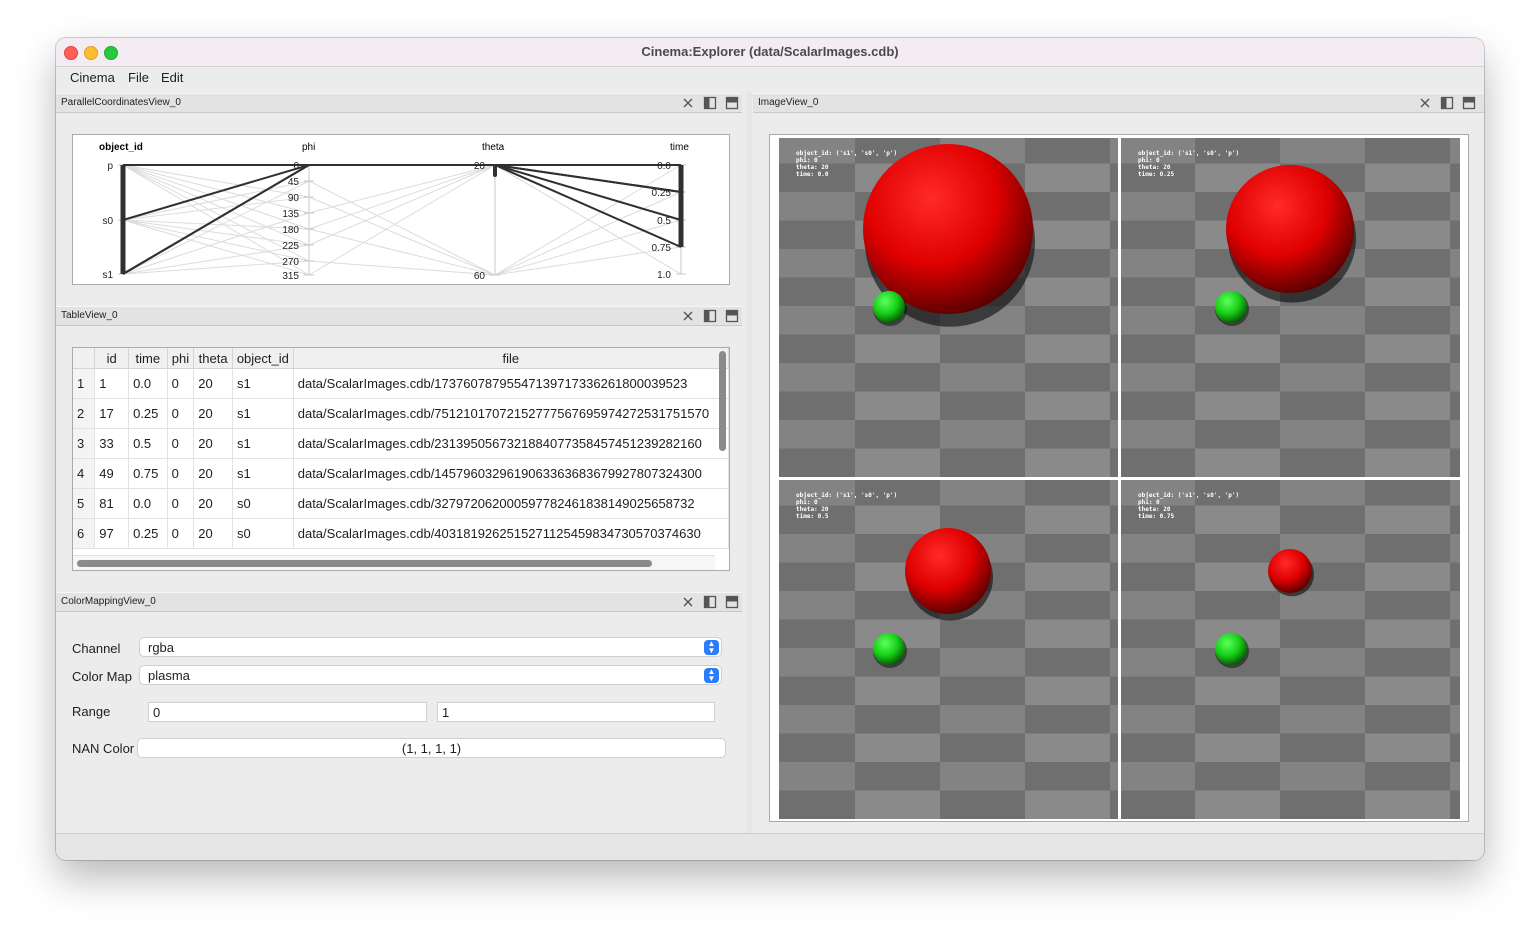 This screenshot has width=1540, height=934. I want to click on parallel-panel-header: ParallelCoordinatesView_0, so click(399, 103).